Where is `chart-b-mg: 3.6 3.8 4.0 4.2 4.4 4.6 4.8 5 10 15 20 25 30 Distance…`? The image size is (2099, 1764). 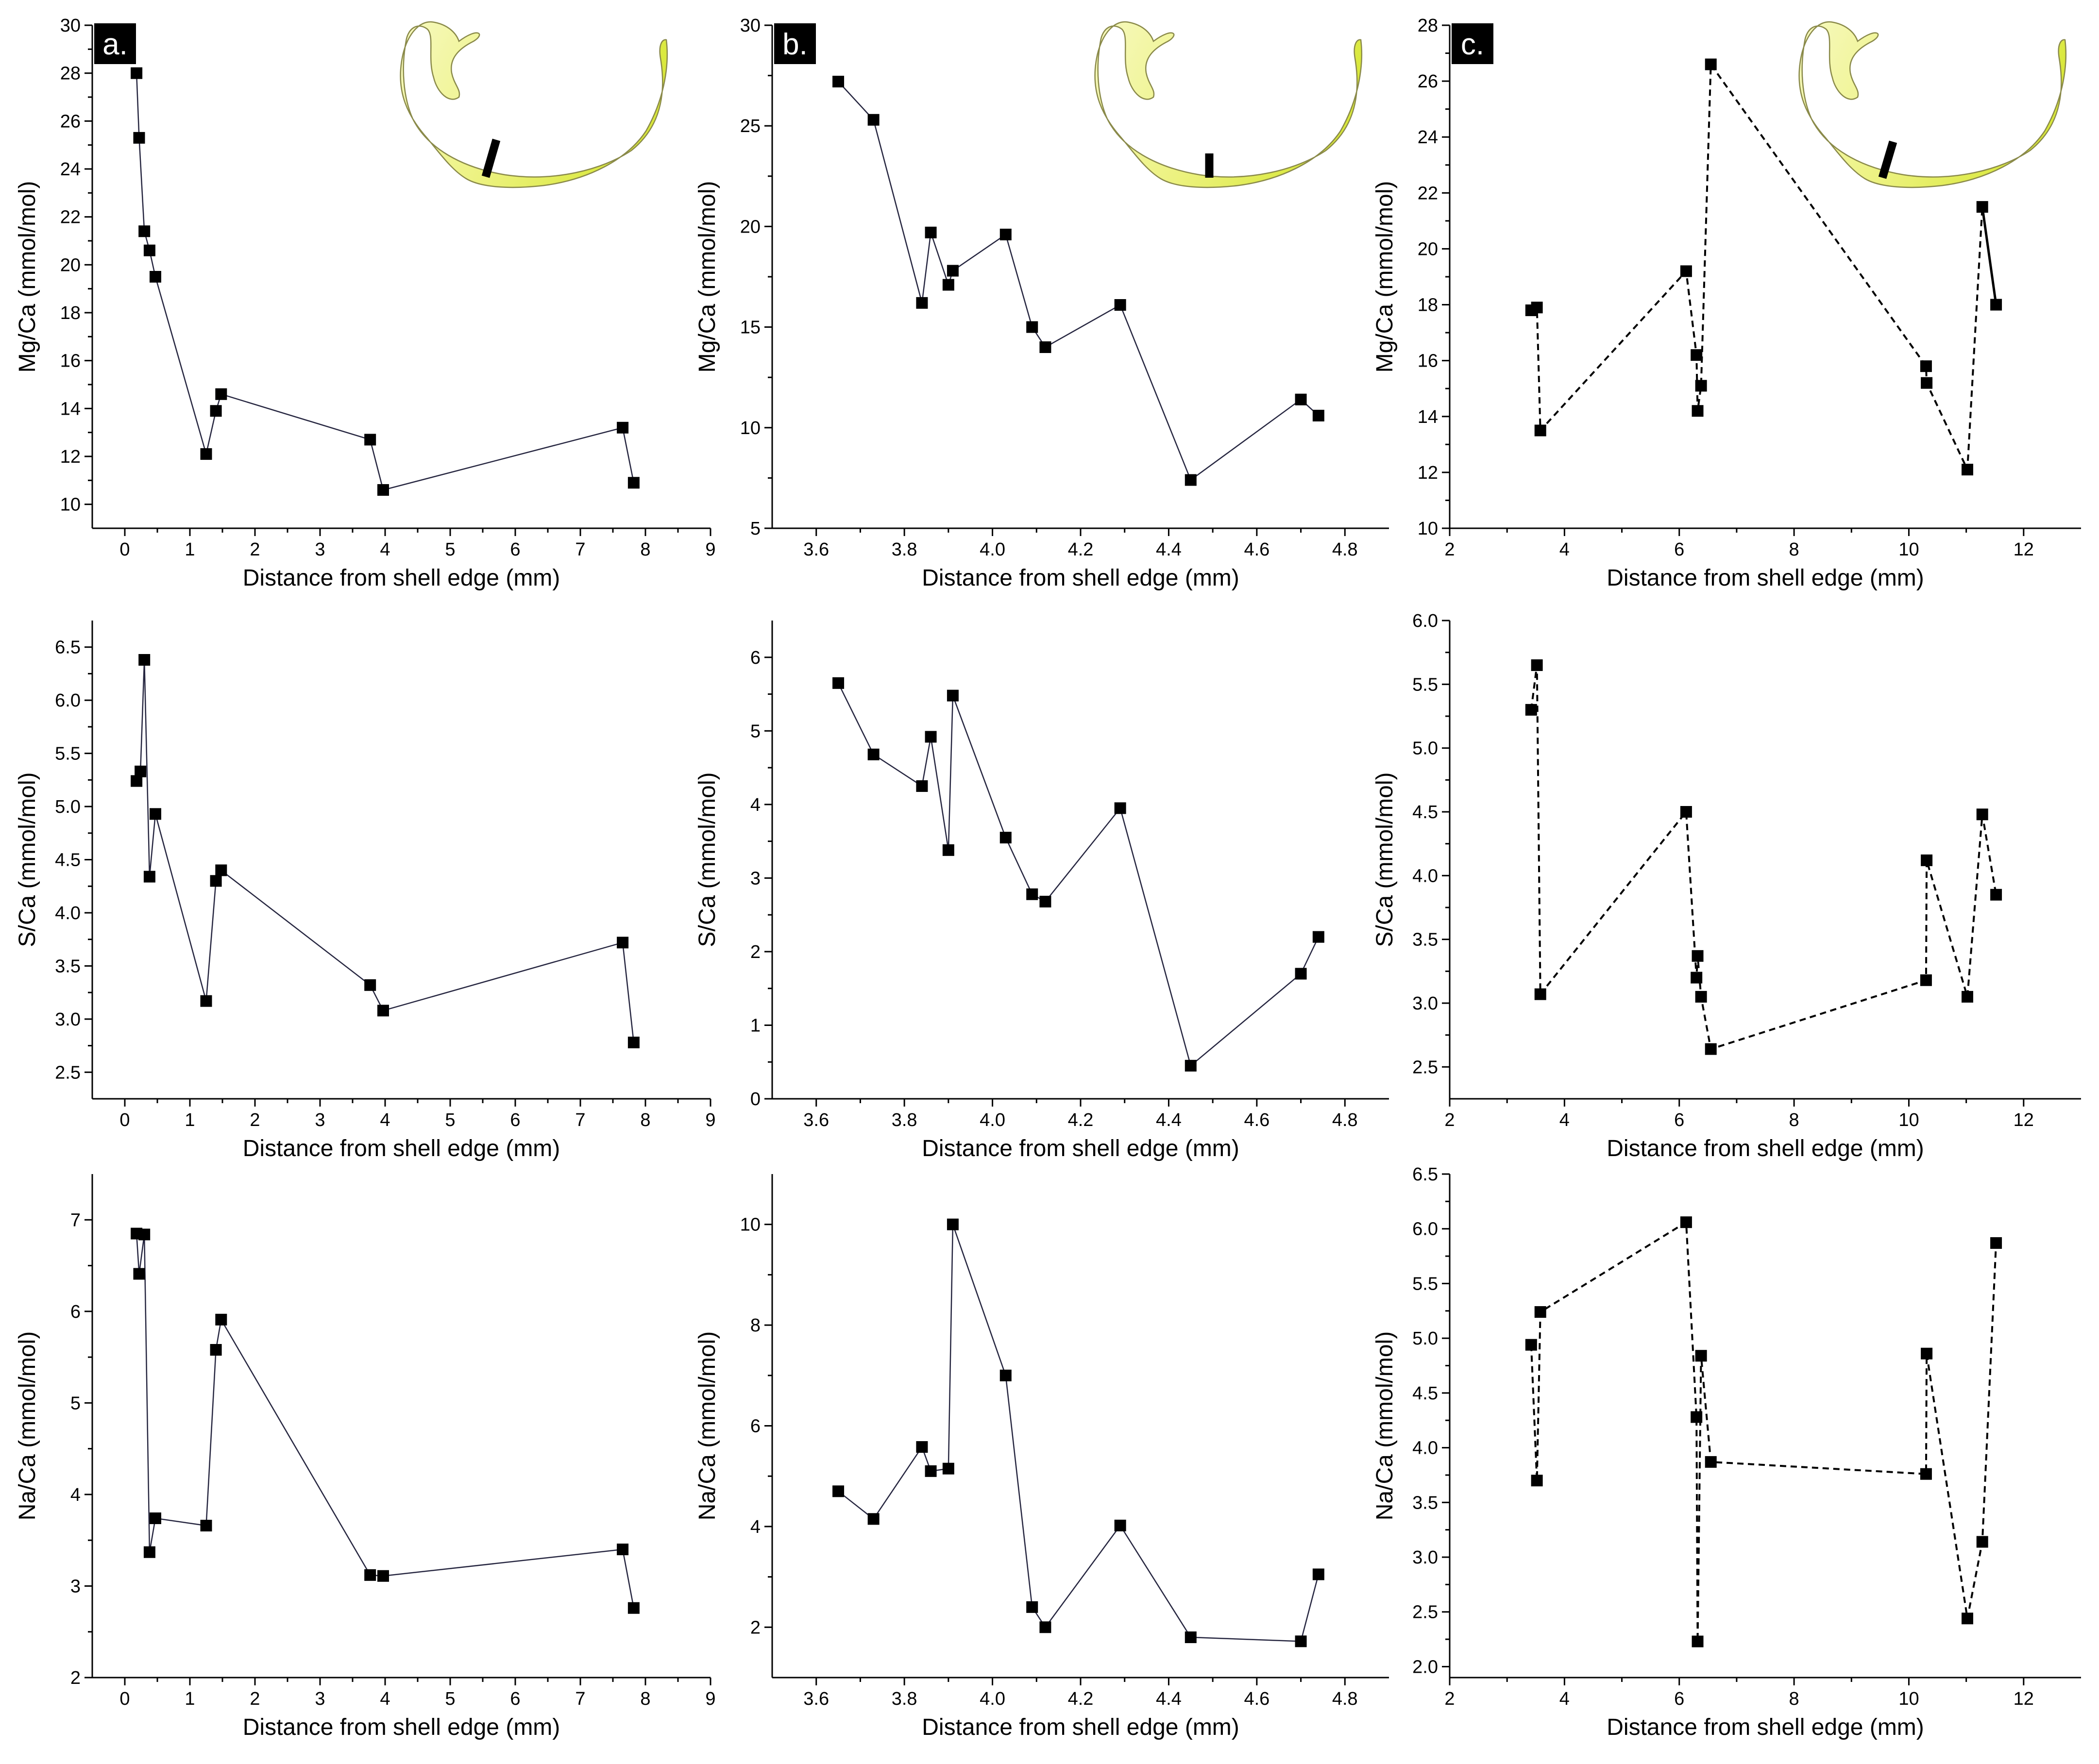
chart-b-mg: 3.6 3.8 4.0 4.2 4.4 4.6 4.8 5 10 15 20 25 30 Distance… is located at coordinates (1041, 303).